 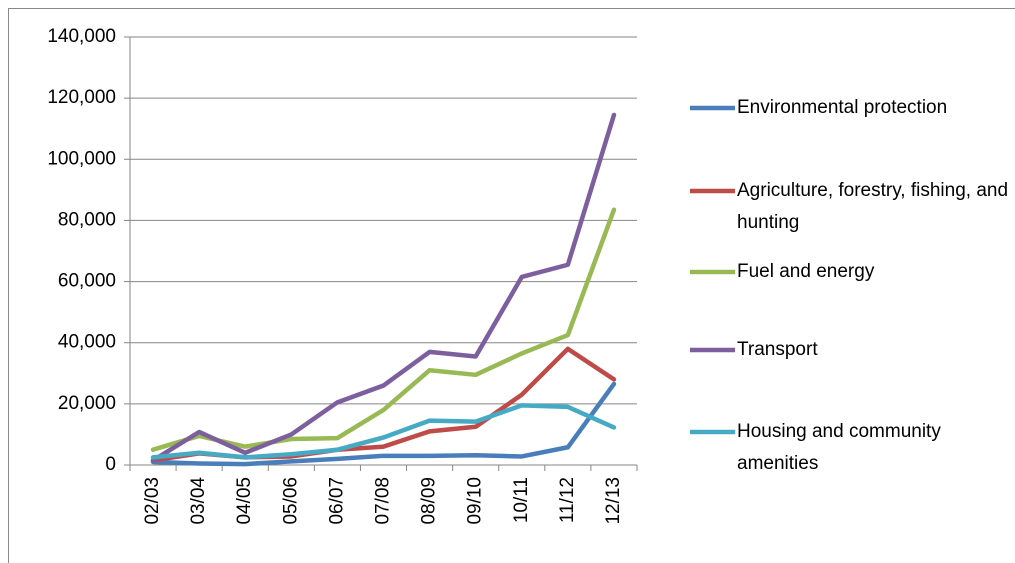 I want to click on x-tick-label: 11/12, so click(x=567, y=500).